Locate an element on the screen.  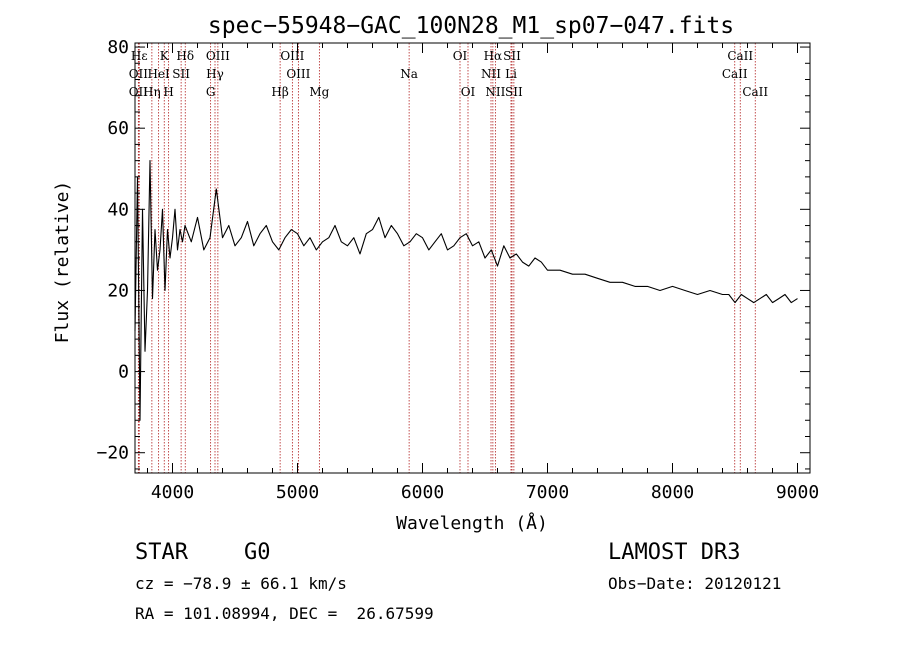
line-label-10: Hγ is located at coordinates (215, 74).